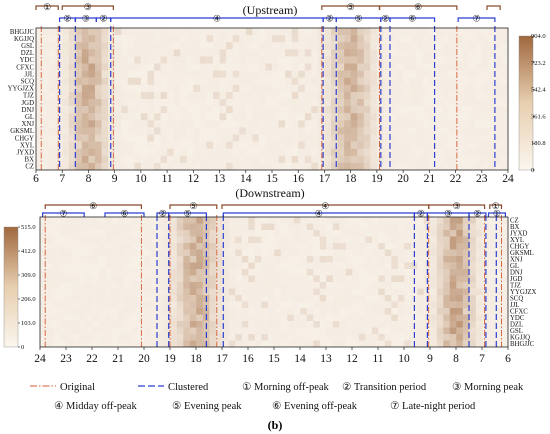 Image resolution: width=550 pixels, height=434 pixels. Describe the element at coordinates (412, 19) in the screenshot. I see `clustered-period-label: ⑥` at that location.